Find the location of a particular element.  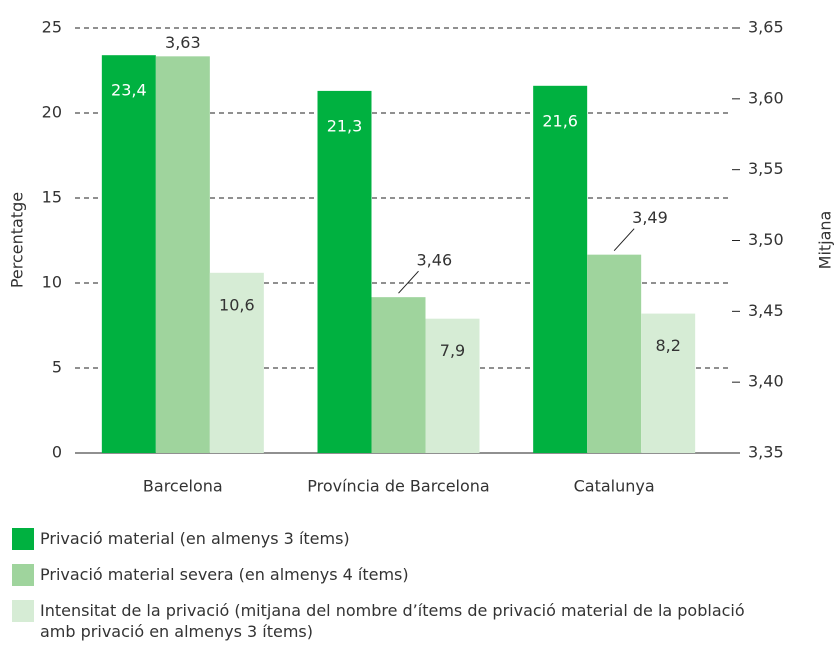

y-tick-label: 5 is located at coordinates (57, 367).